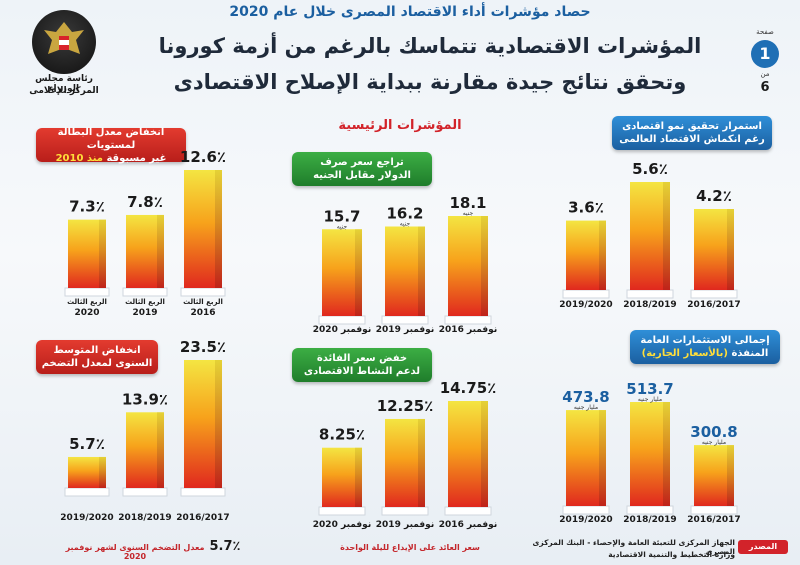 This screenshot has height=565, width=800. Describe the element at coordinates (467, 203) in the screenshot. I see `exchange_rate-value-label-0: 18.1` at that location.